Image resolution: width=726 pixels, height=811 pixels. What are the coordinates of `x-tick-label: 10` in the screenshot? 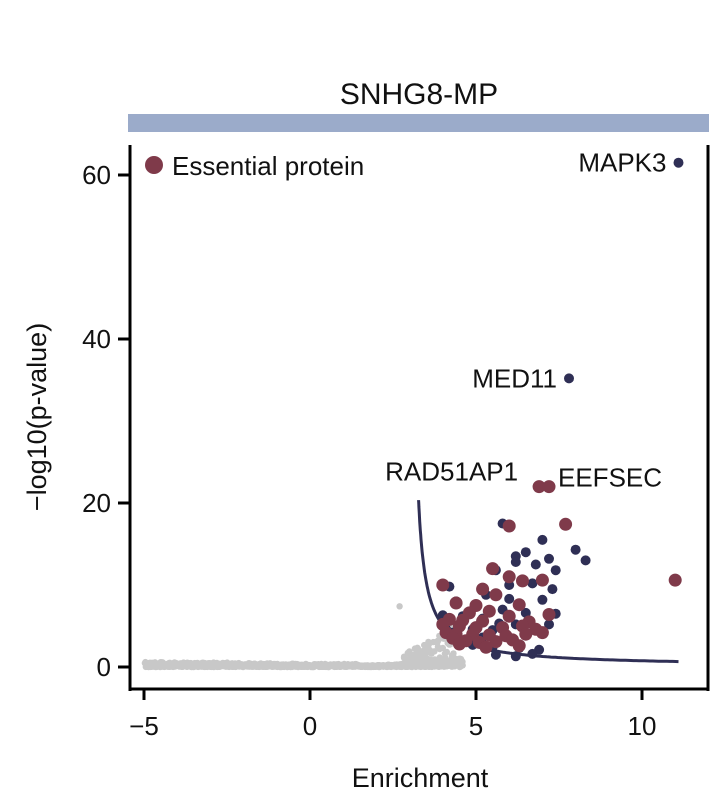 It's located at (642, 726).